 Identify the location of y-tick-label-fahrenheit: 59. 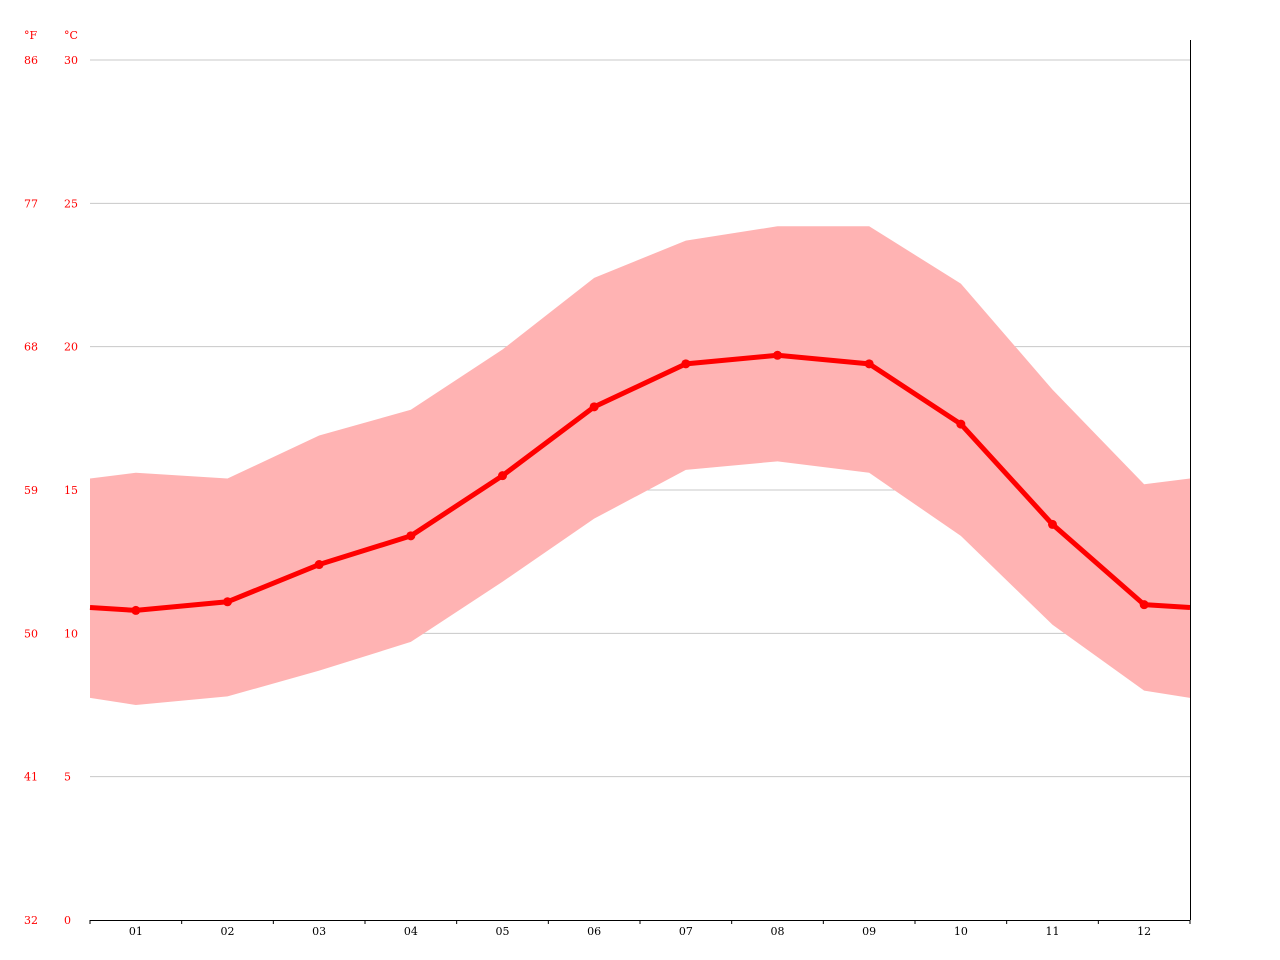
(31, 490).